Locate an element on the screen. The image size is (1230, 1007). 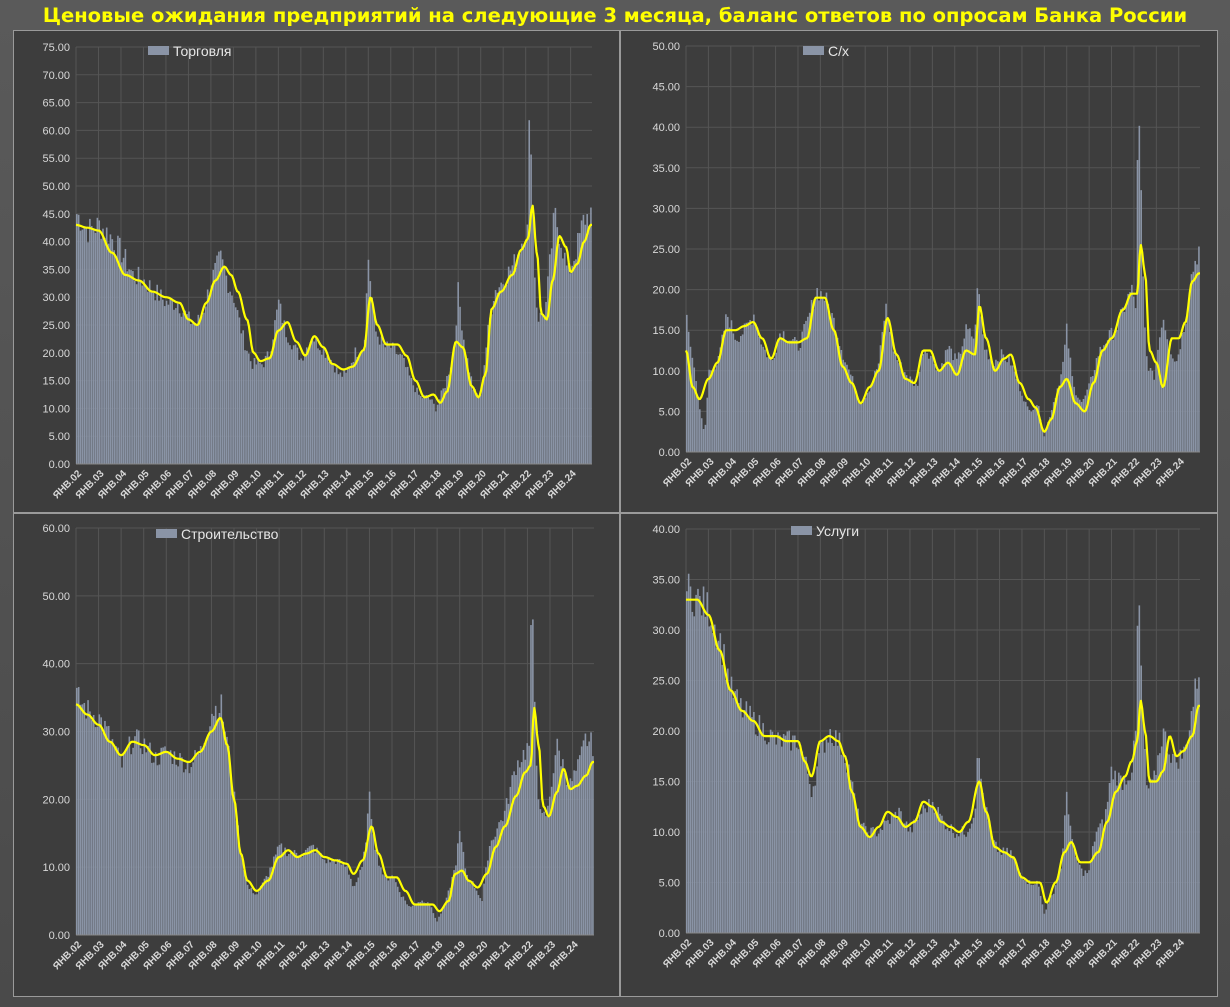
y-tick-label: 10.00 is located at coordinates (56, 409).